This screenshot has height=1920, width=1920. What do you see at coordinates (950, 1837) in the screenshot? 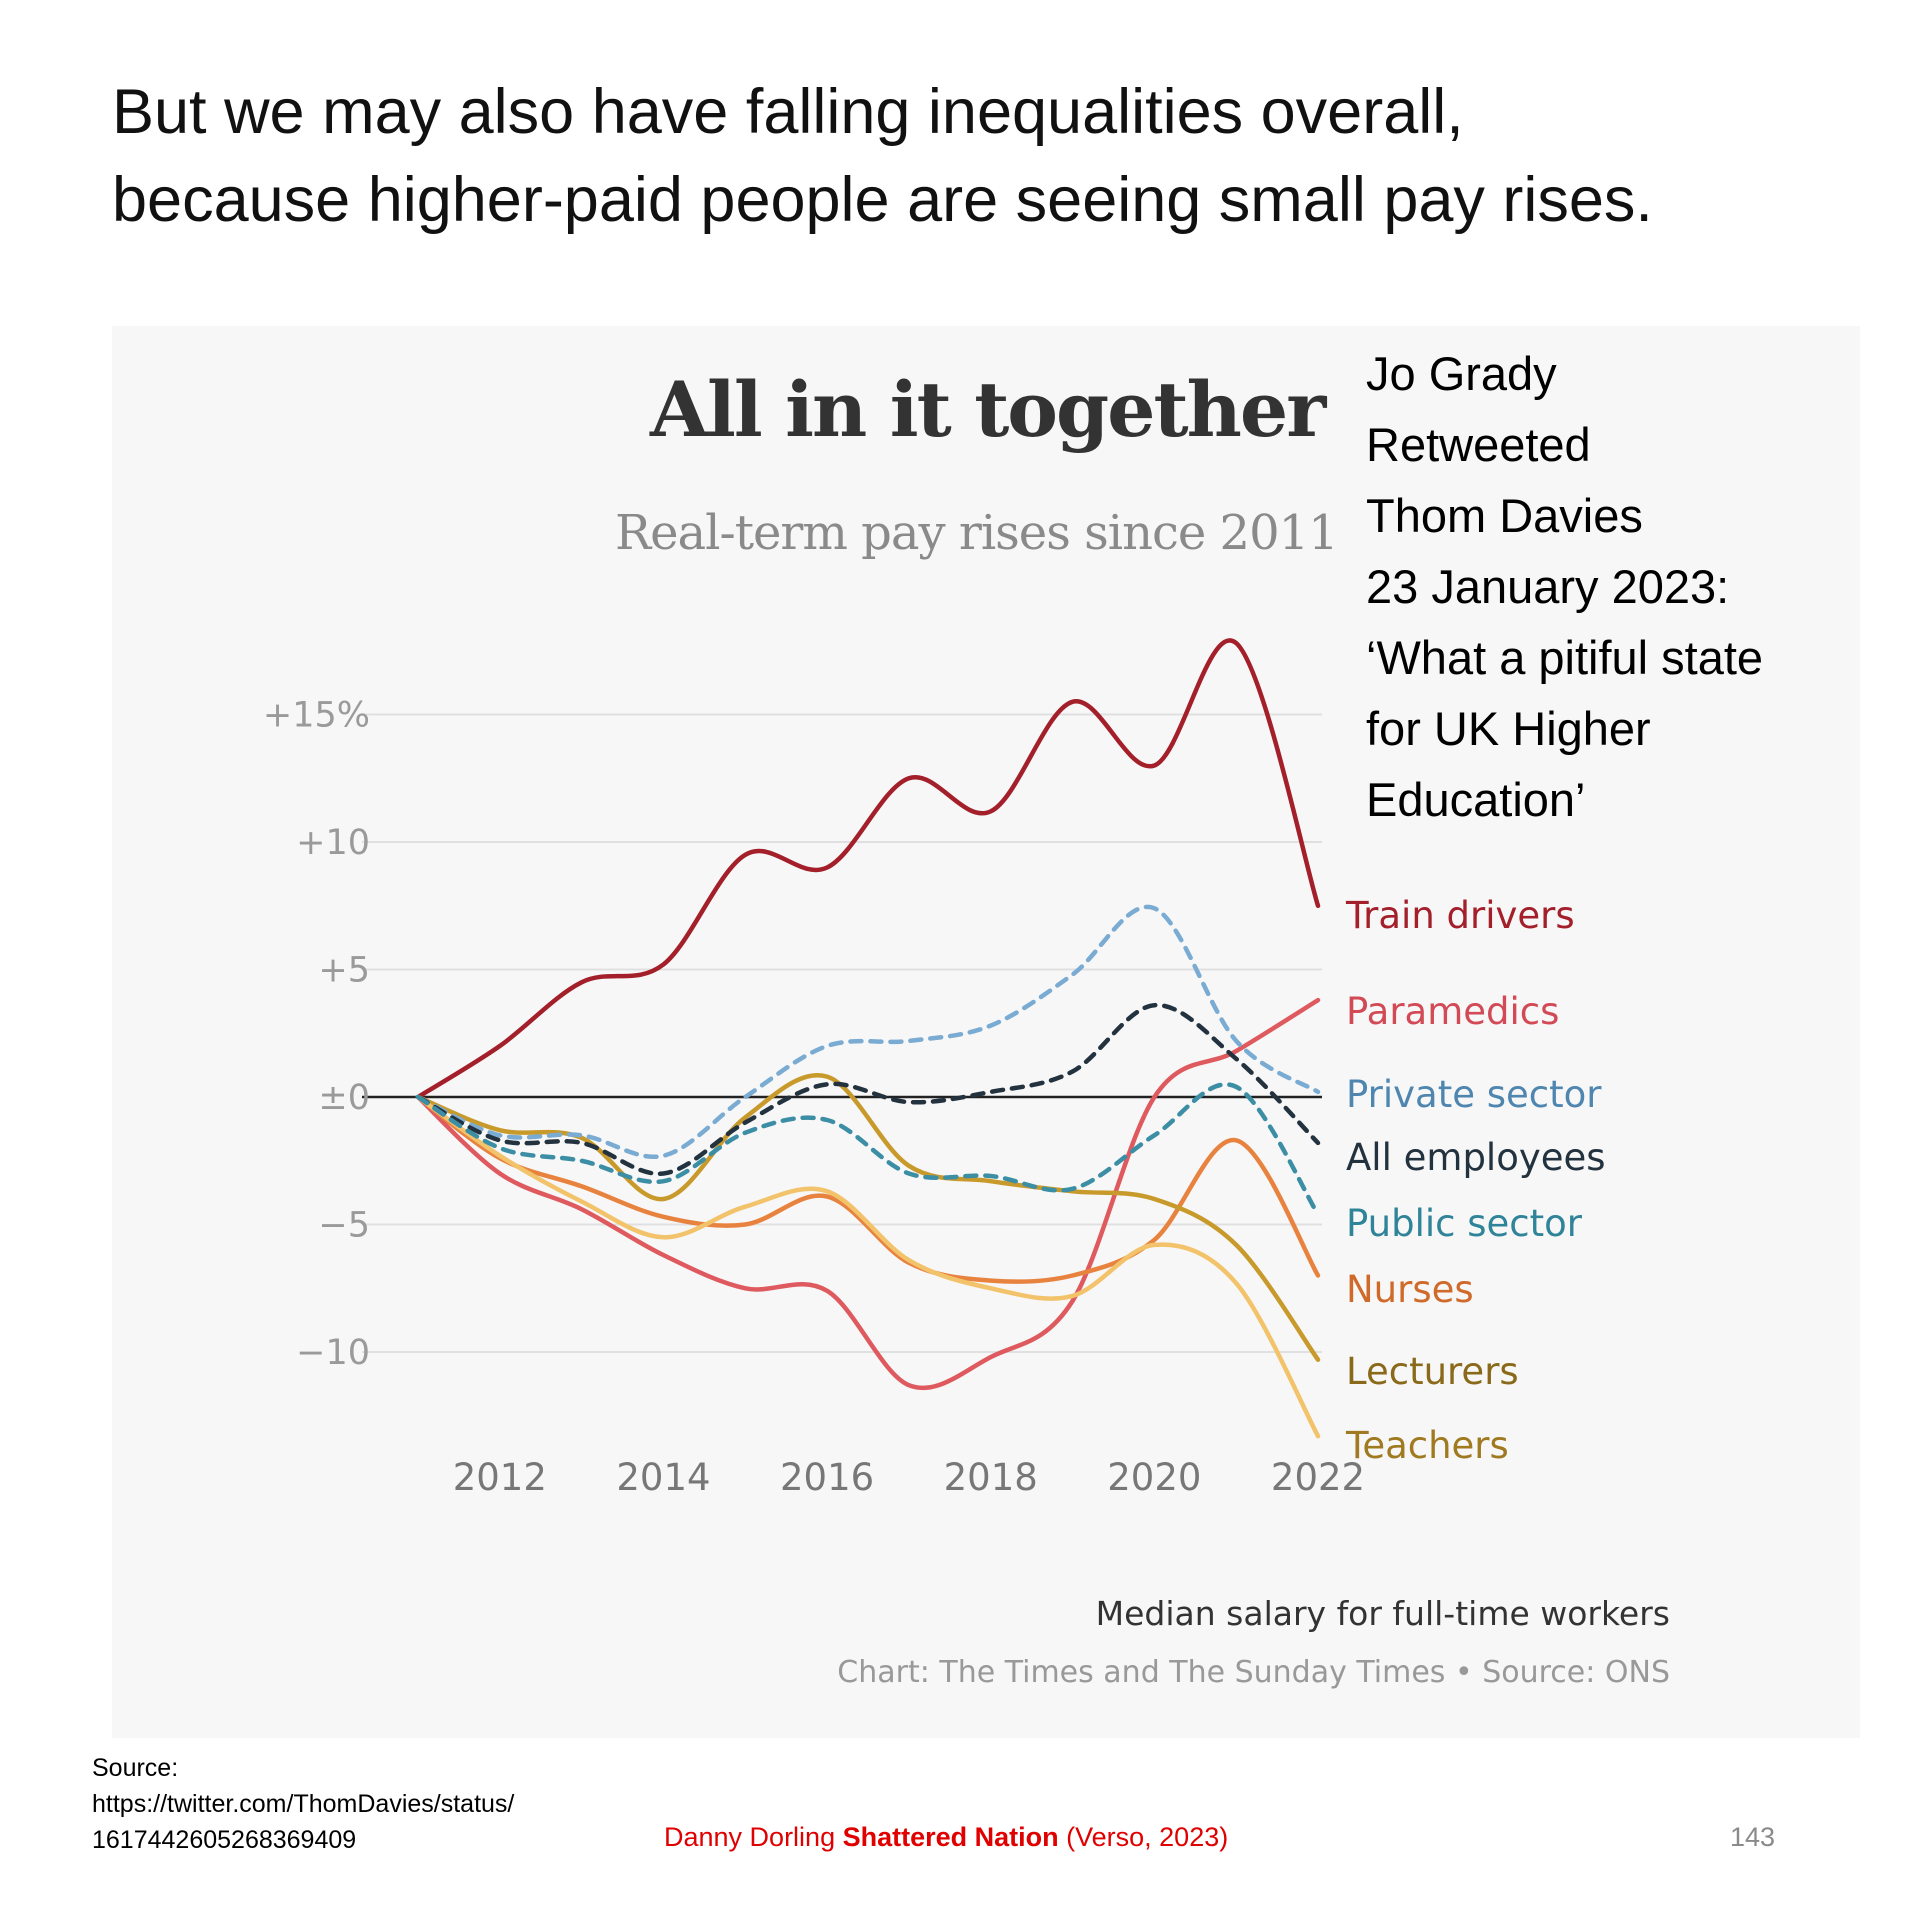
I see `book-title: Shattered Nation` at bounding box center [950, 1837].